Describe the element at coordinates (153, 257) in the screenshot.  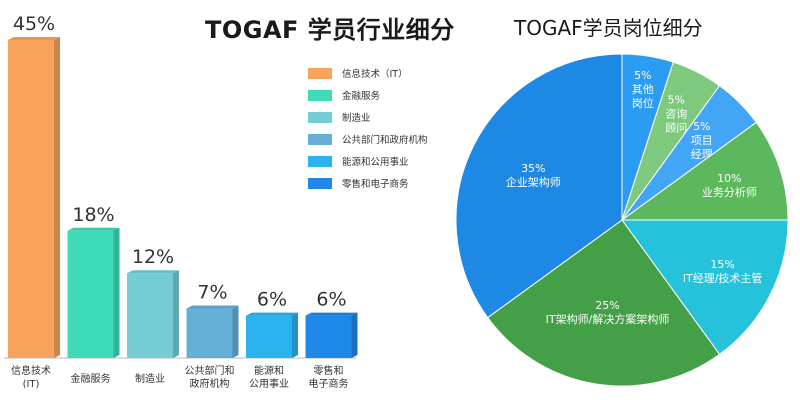
I see `bar-value-label: 12%` at that location.